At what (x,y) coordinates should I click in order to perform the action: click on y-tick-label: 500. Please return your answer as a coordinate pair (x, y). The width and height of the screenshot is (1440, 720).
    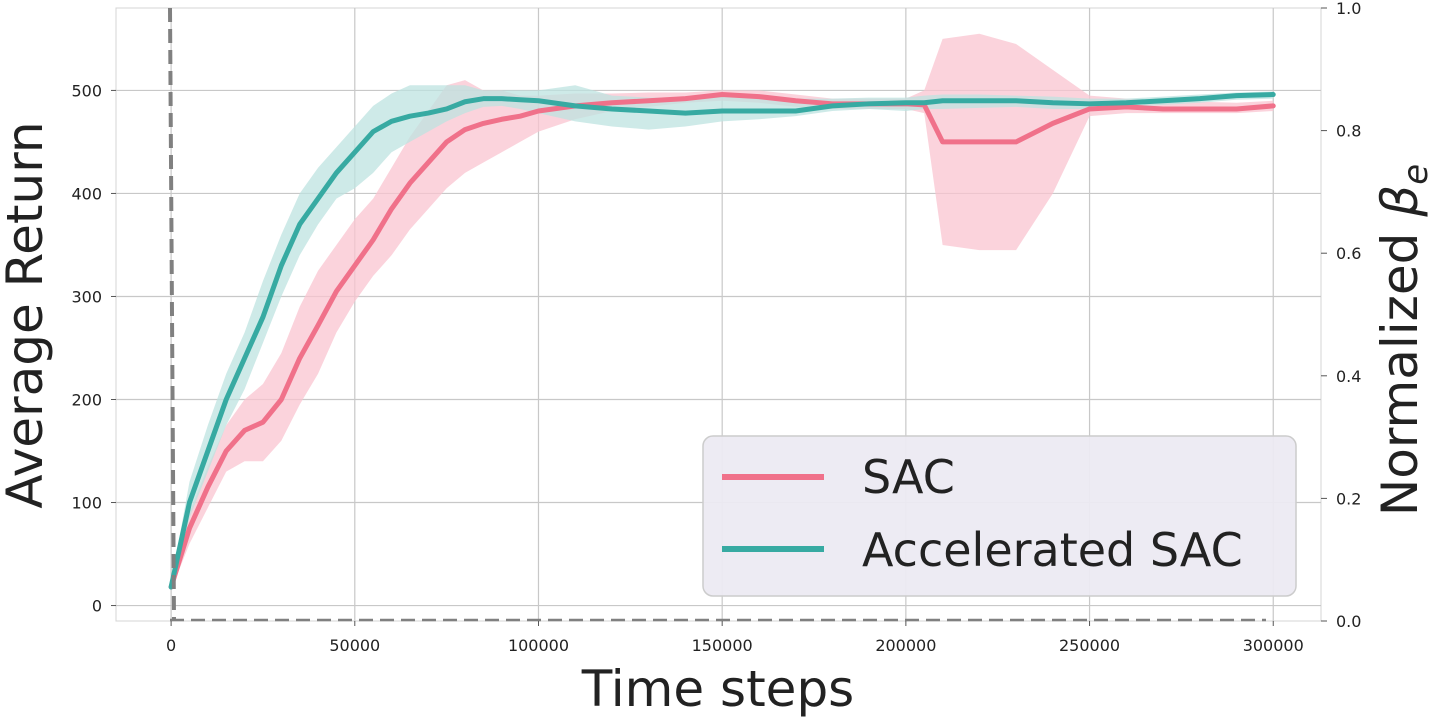
    Looking at the image, I should click on (86, 90).